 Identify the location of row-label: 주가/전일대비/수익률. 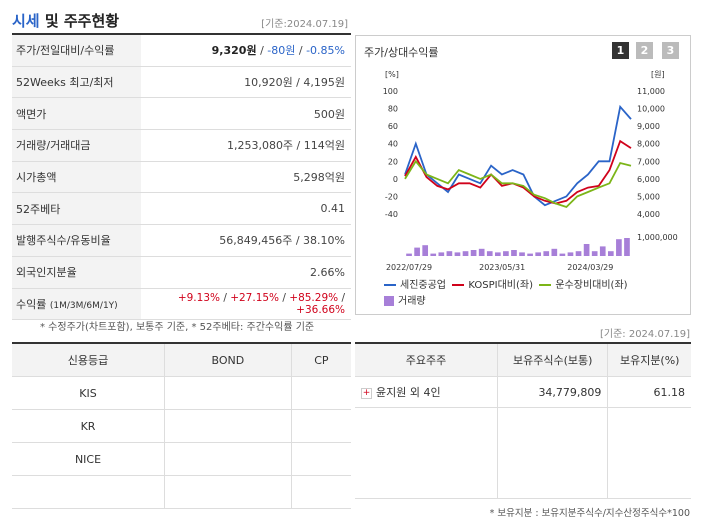
(76, 51).